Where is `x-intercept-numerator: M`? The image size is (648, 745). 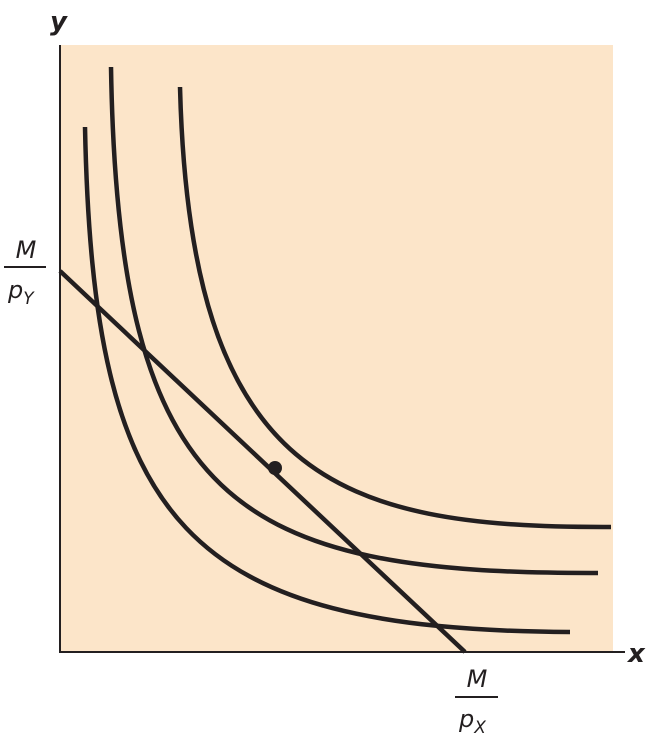
x-intercept-numerator: M is located at coordinates (477, 679).